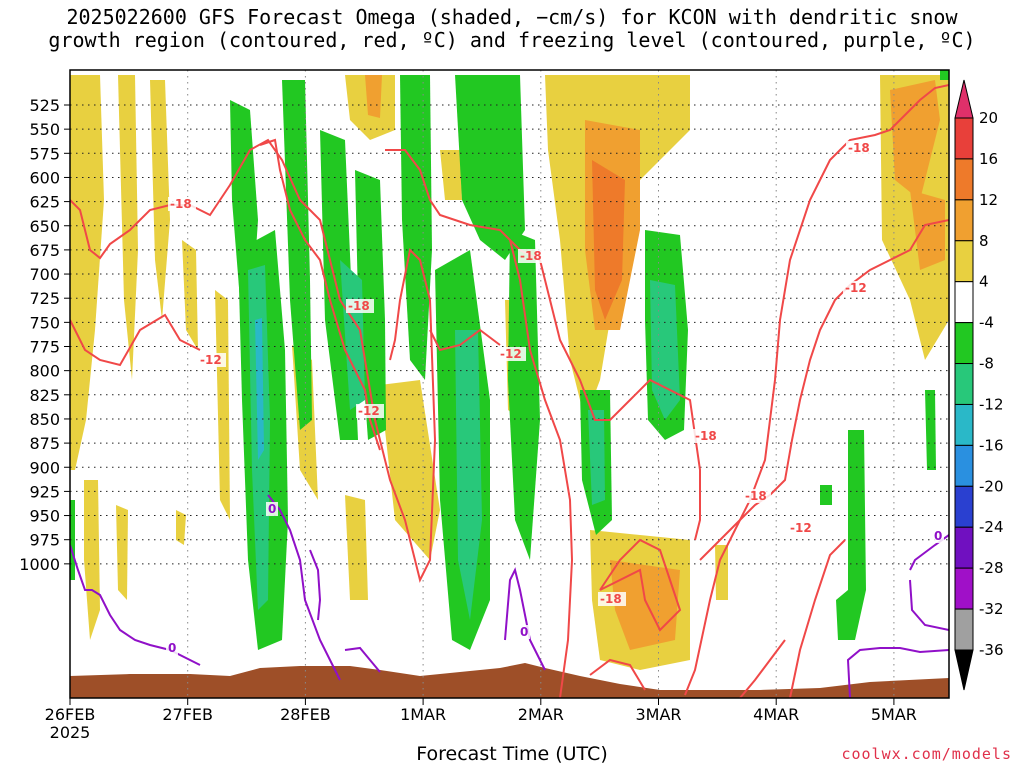  What do you see at coordinates (39, 564) in the screenshot?
I see `y-tick-label: 1000` at bounding box center [39, 564].